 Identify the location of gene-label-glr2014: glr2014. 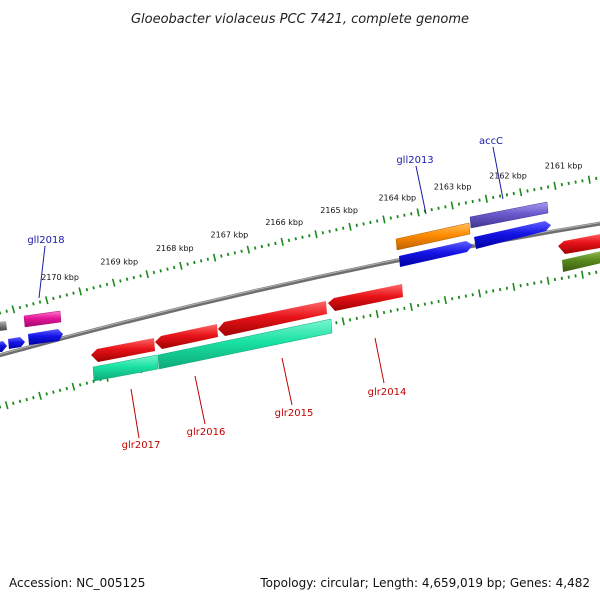
(387, 392).